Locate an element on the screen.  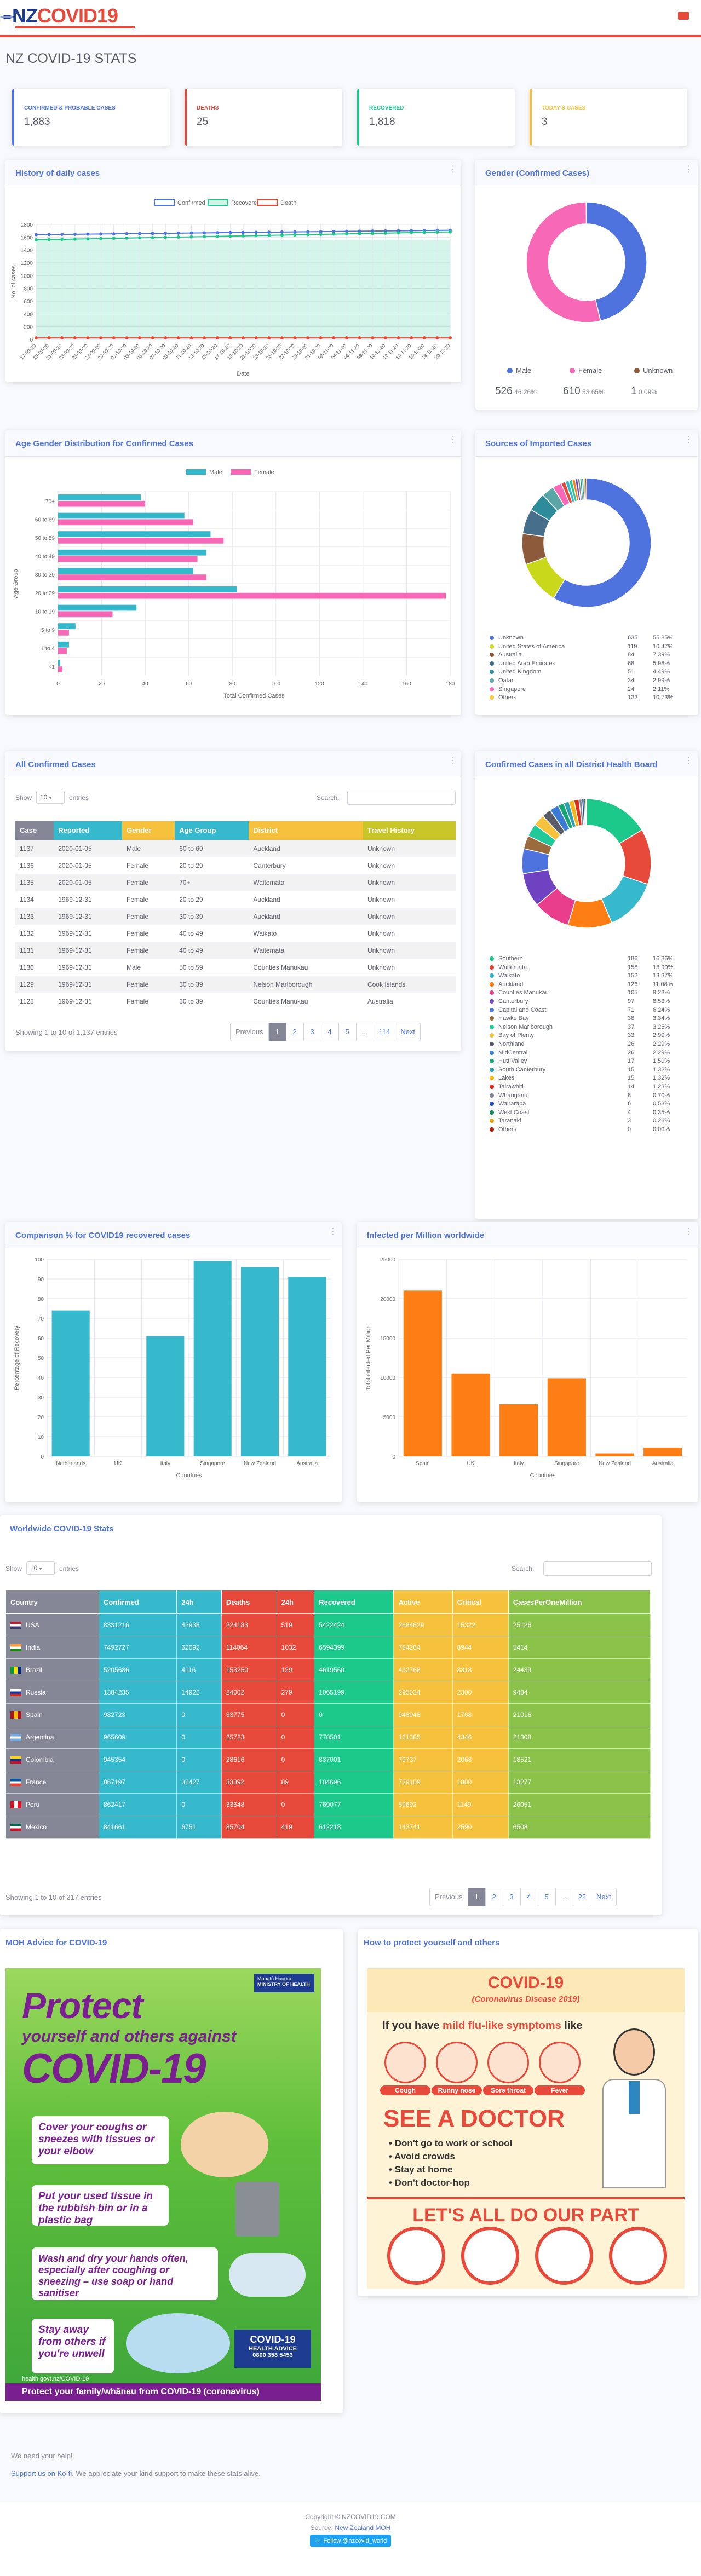
bar is located at coordinates (307, 1366).